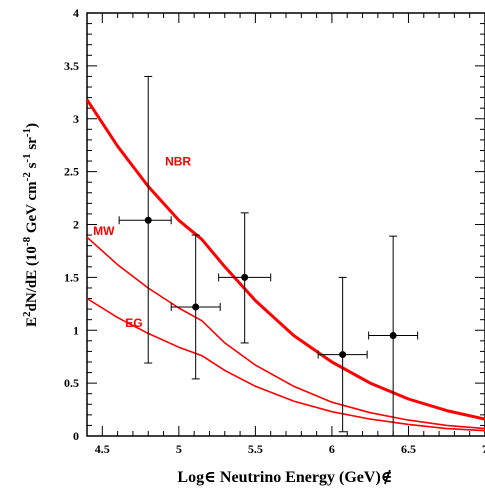  Describe the element at coordinates (76, 330) in the screenshot. I see `y-tick-label: 1` at that location.